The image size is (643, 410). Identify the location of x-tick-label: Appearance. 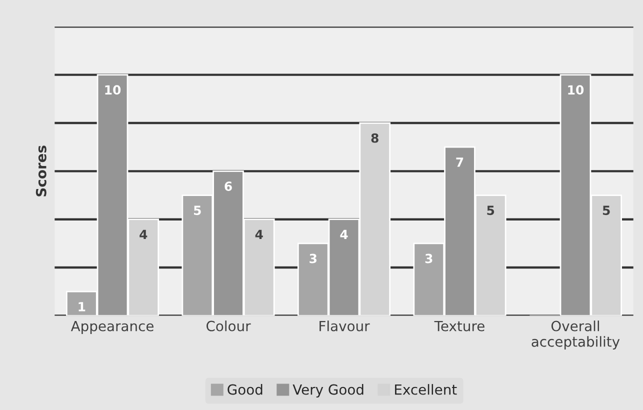
(112, 327).